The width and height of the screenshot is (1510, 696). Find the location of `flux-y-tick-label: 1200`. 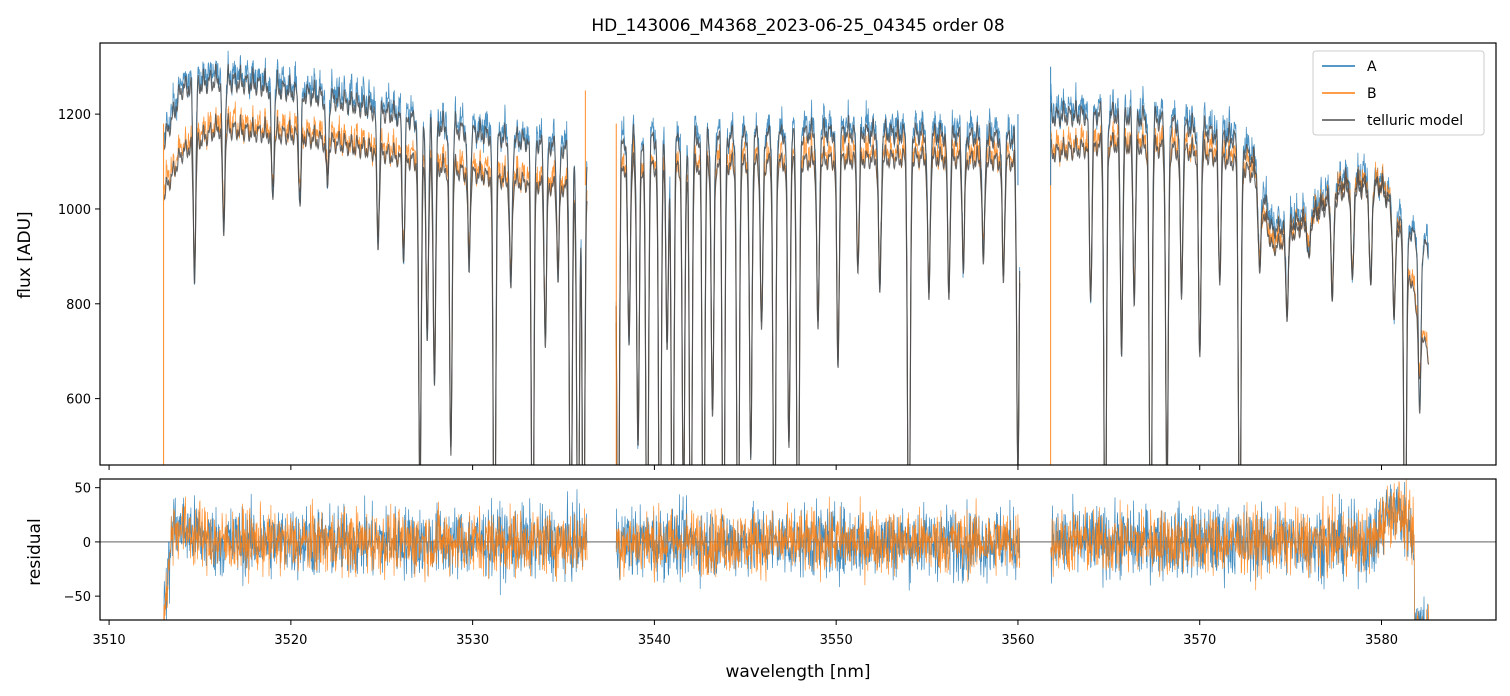

flux-y-tick-label: 1200 is located at coordinates (74, 115).